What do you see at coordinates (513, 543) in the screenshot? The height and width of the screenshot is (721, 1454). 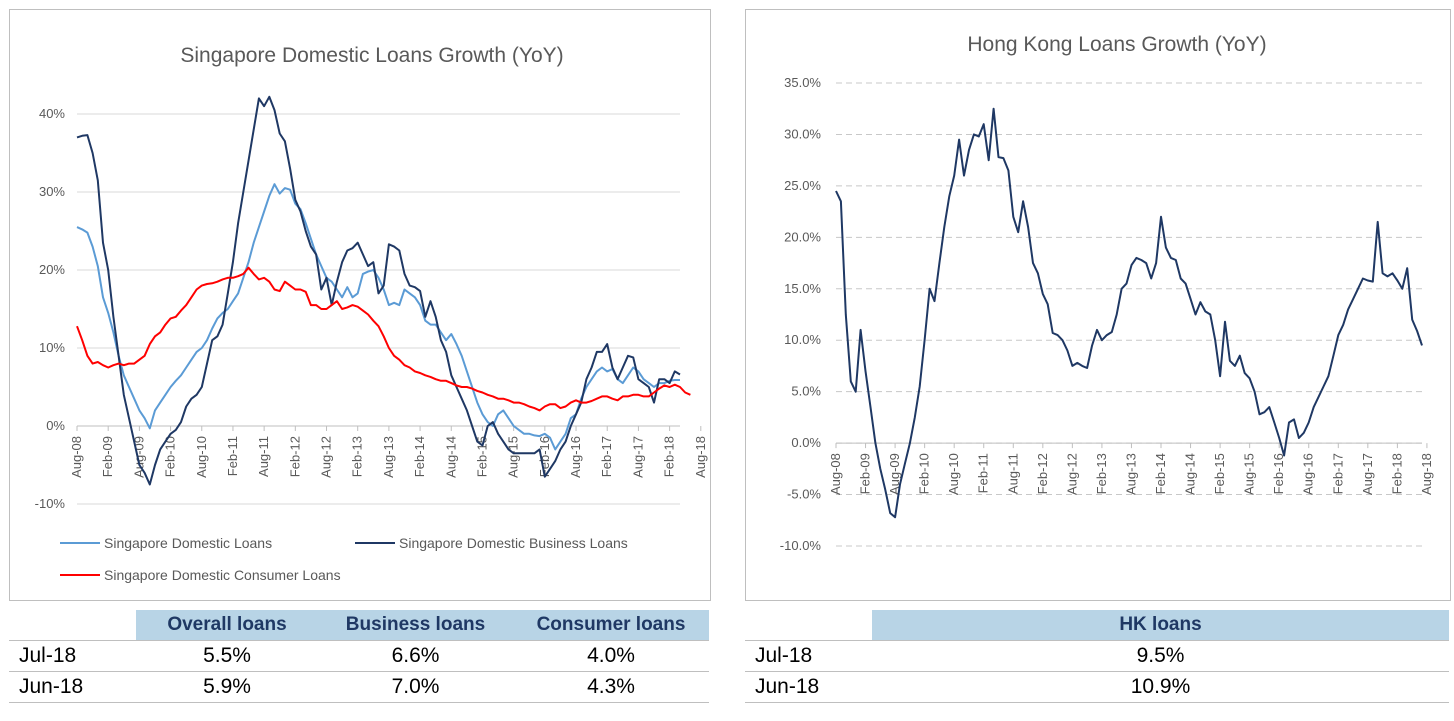 I see `legend-label: Singapore Domestic Business Loans` at bounding box center [513, 543].